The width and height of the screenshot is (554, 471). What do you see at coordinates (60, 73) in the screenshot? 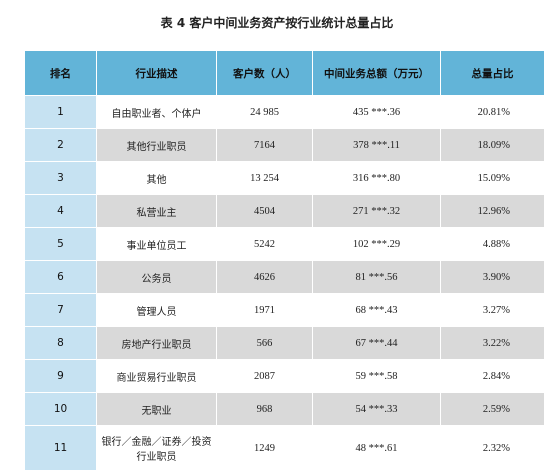
I see `column-header-rank: 排名` at bounding box center [60, 73].